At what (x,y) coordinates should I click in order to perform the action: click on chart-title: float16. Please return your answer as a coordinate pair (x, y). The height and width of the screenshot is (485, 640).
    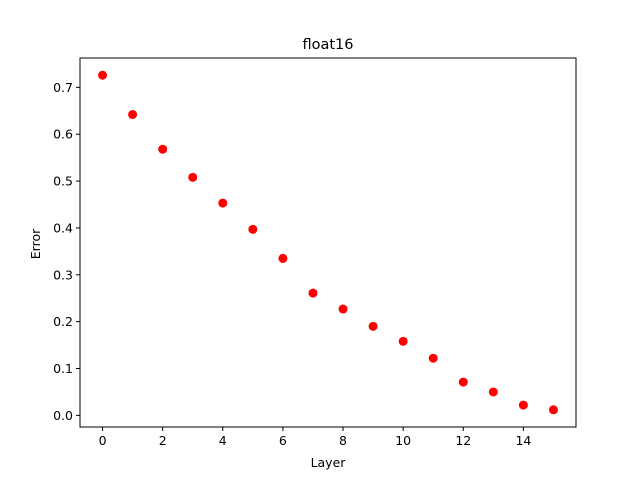
    Looking at the image, I should click on (327, 45).